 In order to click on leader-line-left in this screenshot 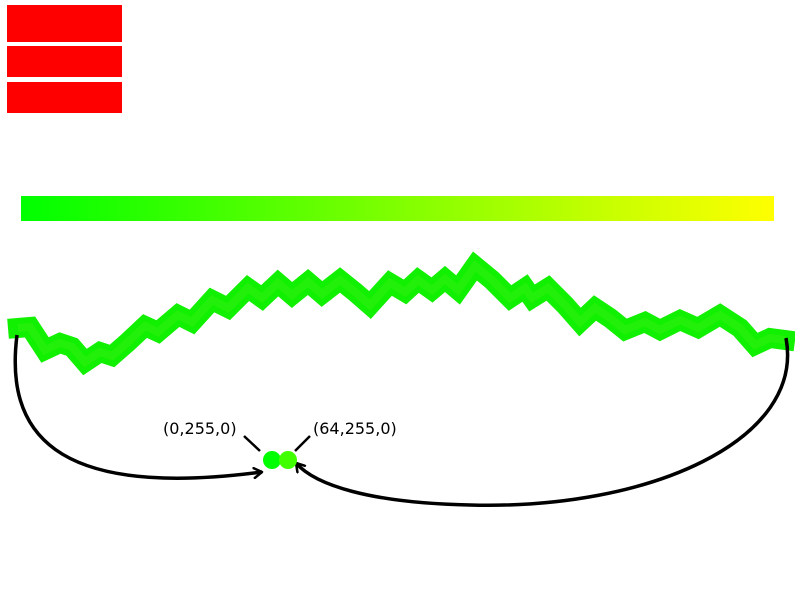, I will do `click(252, 443)`.